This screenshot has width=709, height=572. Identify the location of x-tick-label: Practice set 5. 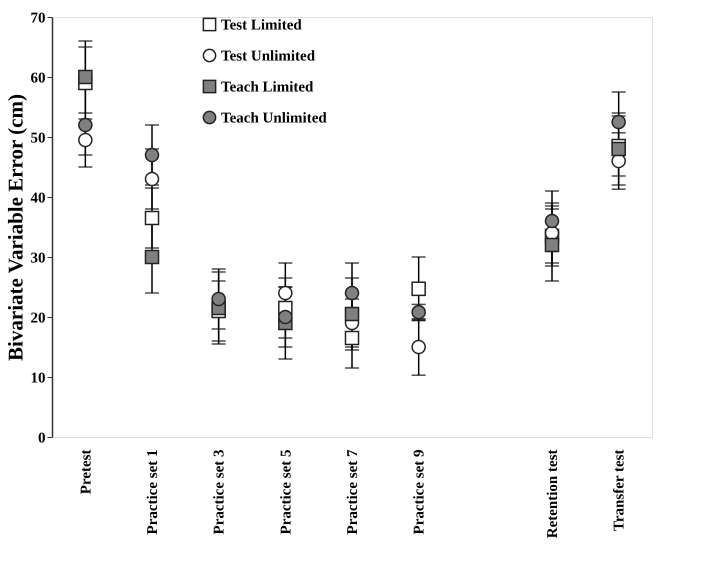
(286, 492).